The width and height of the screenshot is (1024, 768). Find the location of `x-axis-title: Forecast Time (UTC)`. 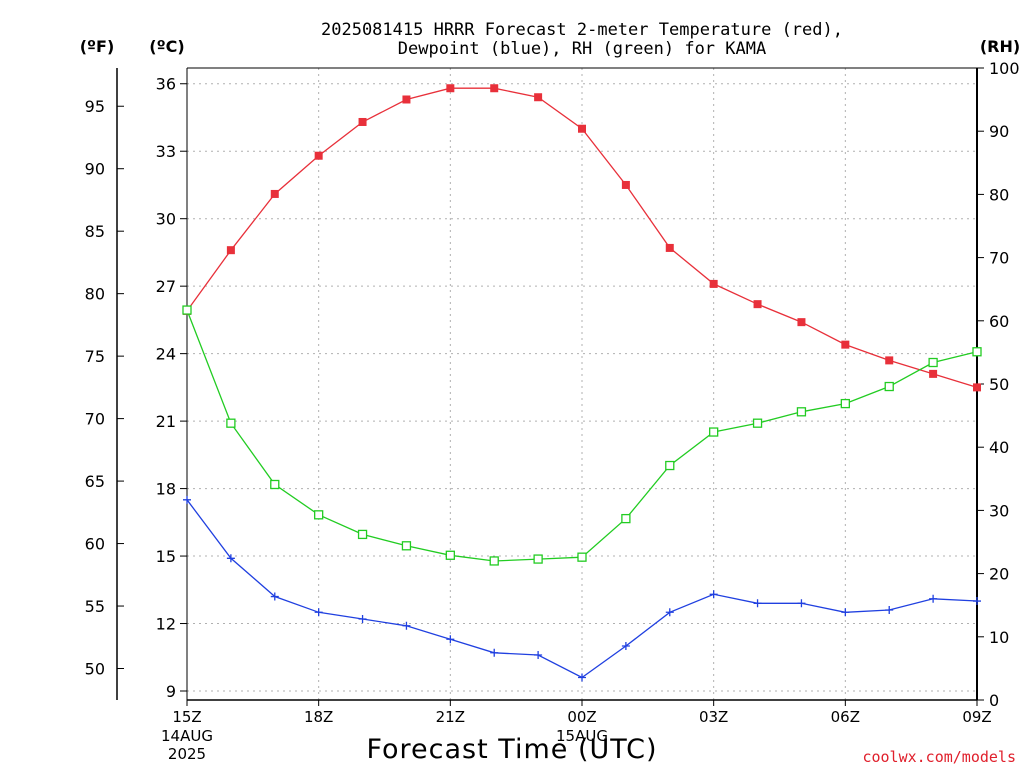

x-axis-title: Forecast Time (UTC) is located at coordinates (511, 749).